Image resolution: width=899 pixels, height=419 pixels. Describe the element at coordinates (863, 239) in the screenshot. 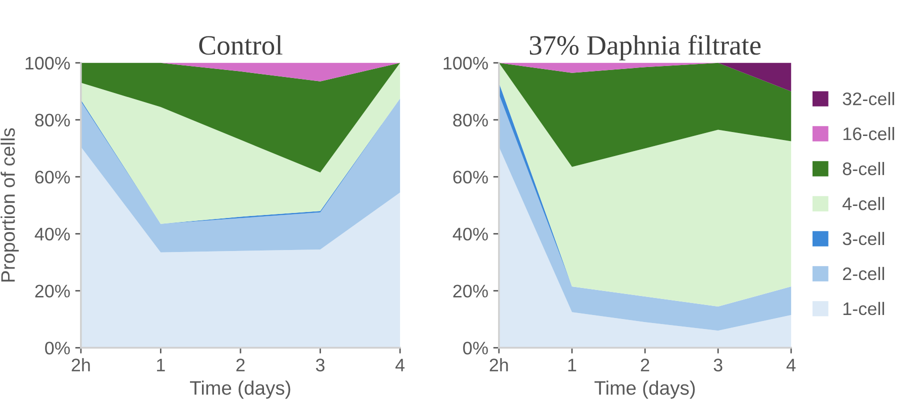

I see `legend-label: 3-cell` at that location.